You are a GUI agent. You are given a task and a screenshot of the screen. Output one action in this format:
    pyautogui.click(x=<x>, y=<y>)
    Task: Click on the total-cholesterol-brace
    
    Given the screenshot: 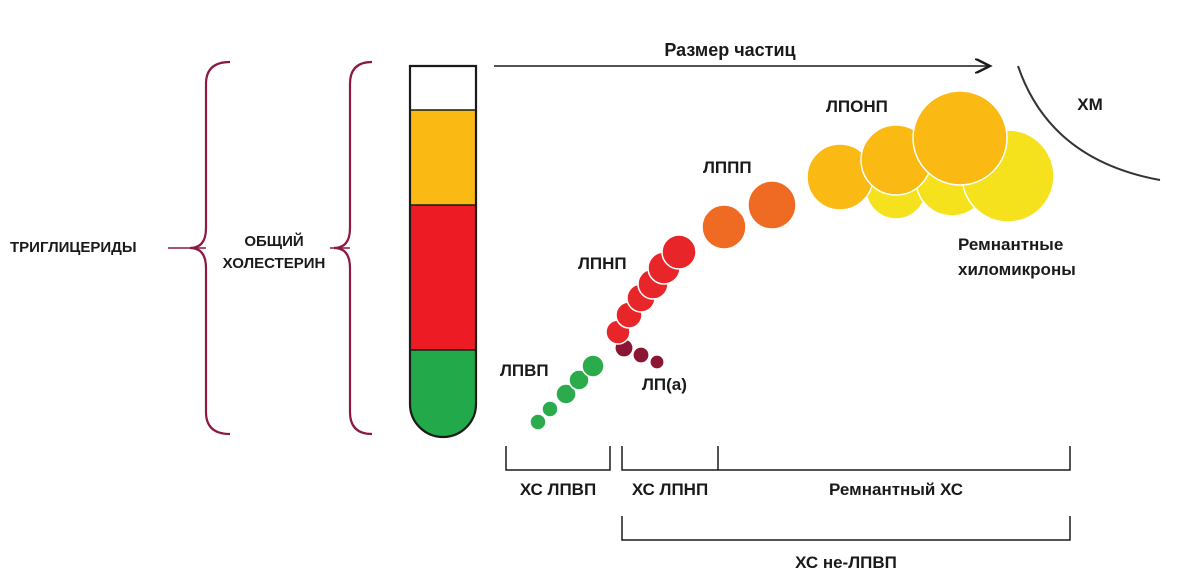 What is the action you would take?
    pyautogui.click(x=353, y=248)
    